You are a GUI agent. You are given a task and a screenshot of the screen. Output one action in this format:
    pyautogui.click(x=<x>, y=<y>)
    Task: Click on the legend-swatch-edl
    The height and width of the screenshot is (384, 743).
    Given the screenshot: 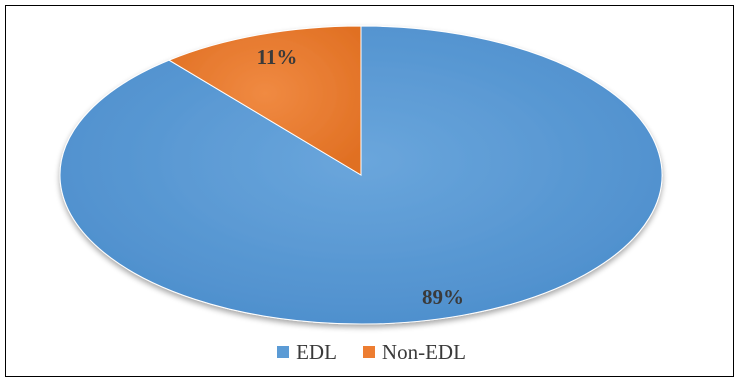 What is the action you would take?
    pyautogui.click(x=283, y=352)
    